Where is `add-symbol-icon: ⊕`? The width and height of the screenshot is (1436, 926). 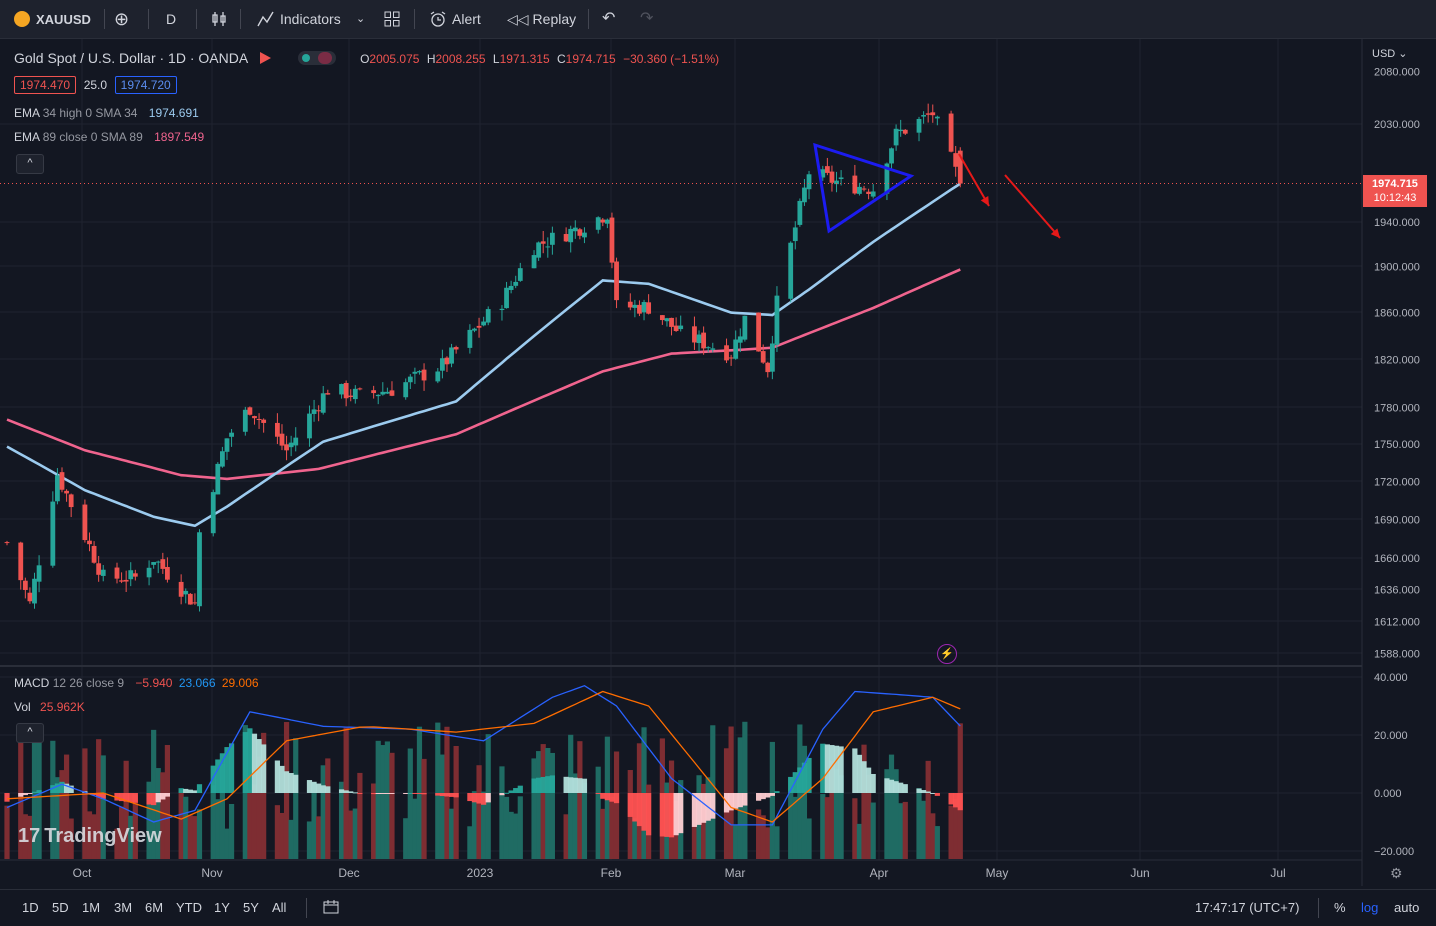 add-symbol-icon: ⊕ is located at coordinates (122, 19).